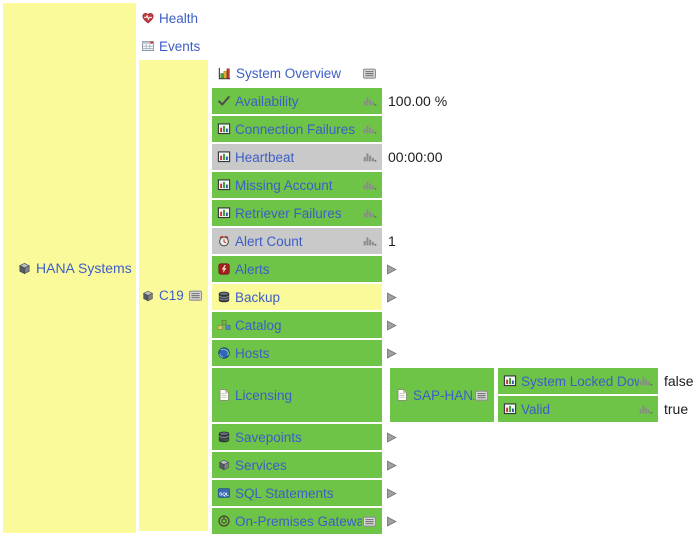  I want to click on services-cube-icon, so click(224, 465).